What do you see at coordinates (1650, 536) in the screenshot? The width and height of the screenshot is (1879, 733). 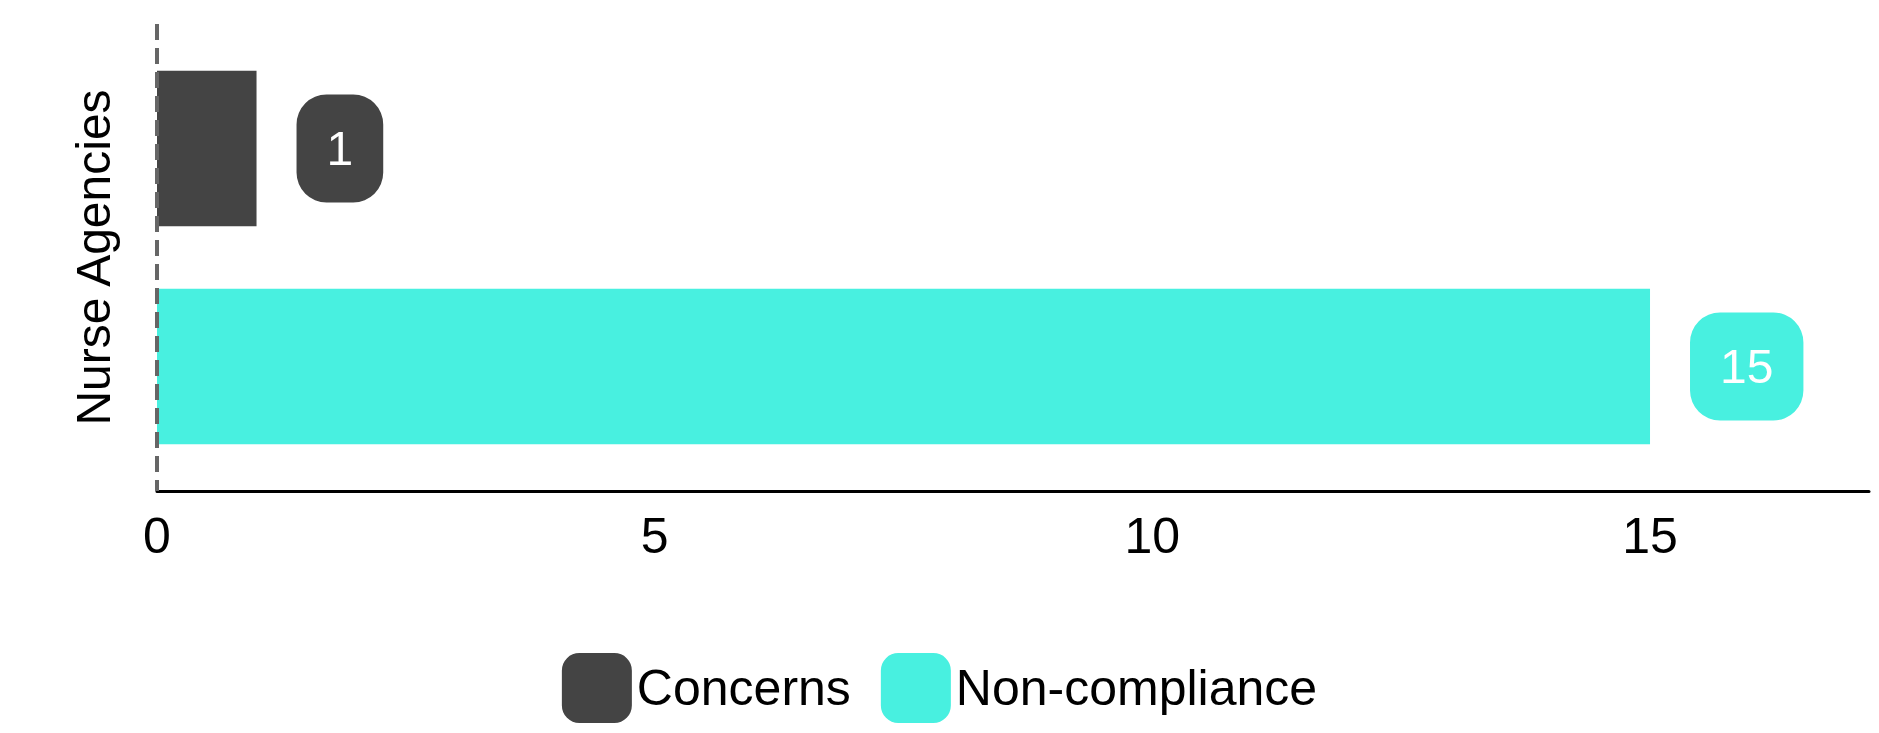 I see `x-tick-label: 15` at bounding box center [1650, 536].